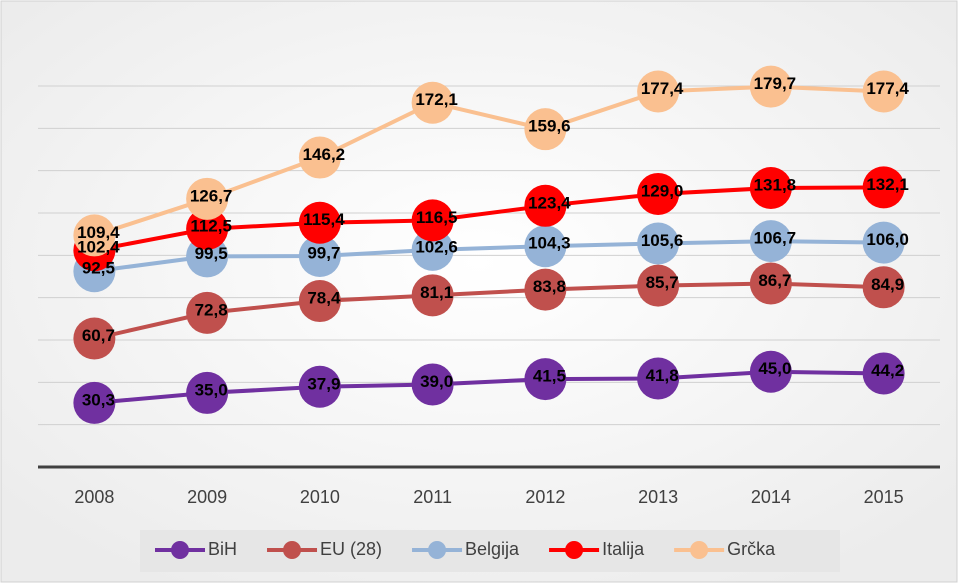 The height and width of the screenshot is (583, 958). I want to click on data-label: 172,1, so click(436, 99).